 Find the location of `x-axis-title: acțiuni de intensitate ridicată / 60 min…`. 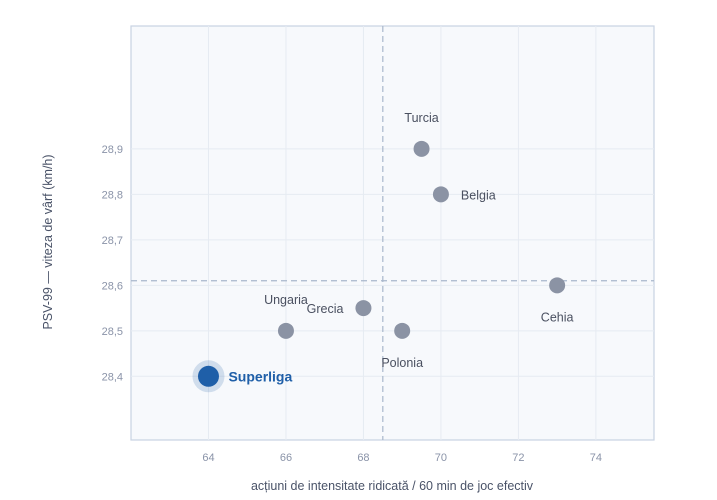

x-axis-title: acțiuni de intensitate ridicată / 60 min… is located at coordinates (392, 486).